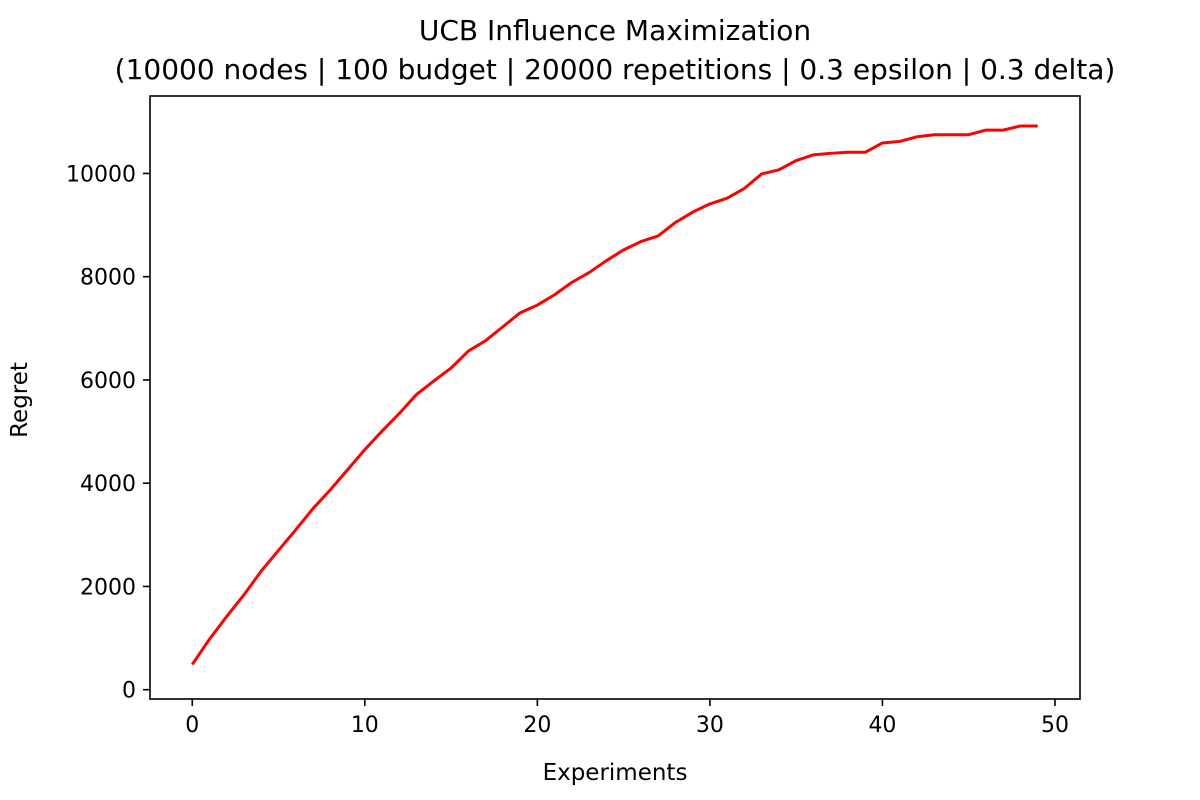 The width and height of the screenshot is (1200, 800). Describe the element at coordinates (365, 725) in the screenshot. I see `x-tick-label-1: 10` at that location.